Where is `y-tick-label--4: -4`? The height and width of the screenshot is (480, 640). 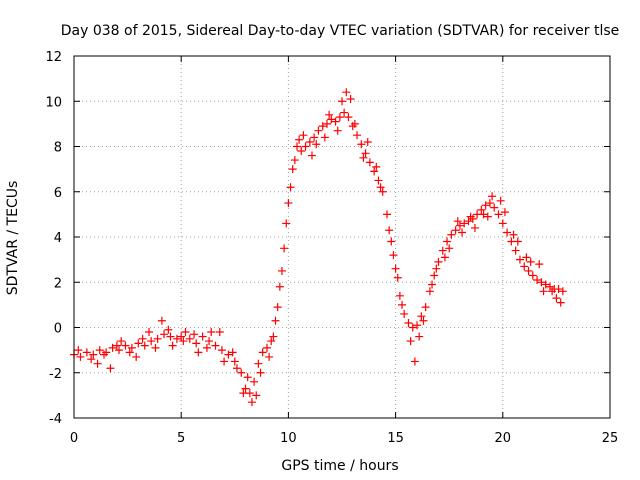
y-tick-label--4: -4 is located at coordinates (55, 419).